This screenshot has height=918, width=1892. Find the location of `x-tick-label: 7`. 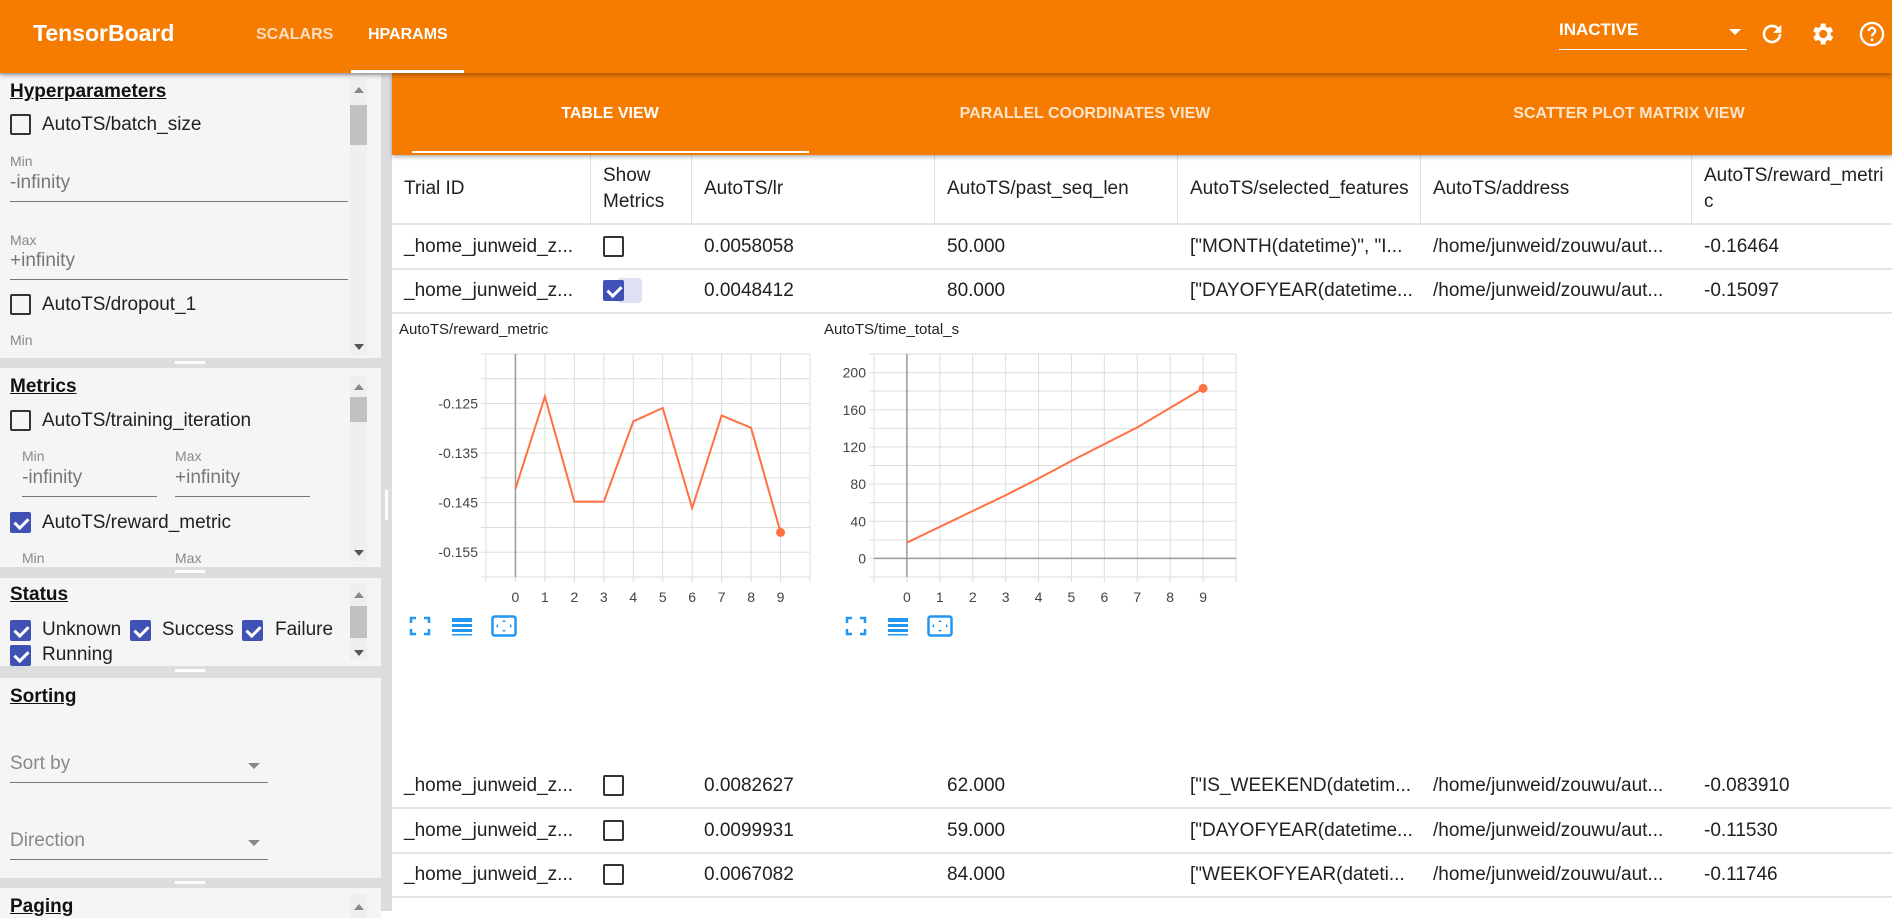

x-tick-label: 7 is located at coordinates (722, 597).